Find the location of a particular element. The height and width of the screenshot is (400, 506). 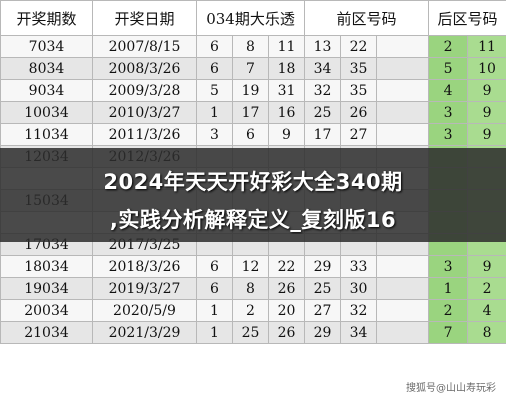

back-number-cell: 4 is located at coordinates (486, 310).